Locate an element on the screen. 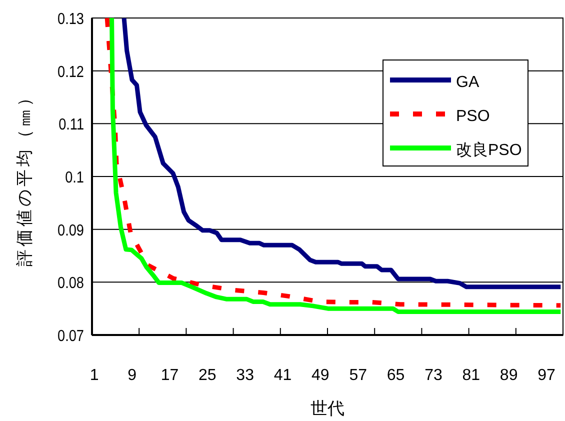 This screenshot has width=565, height=421. y-tick-label: 0.11 is located at coordinates (71, 125).